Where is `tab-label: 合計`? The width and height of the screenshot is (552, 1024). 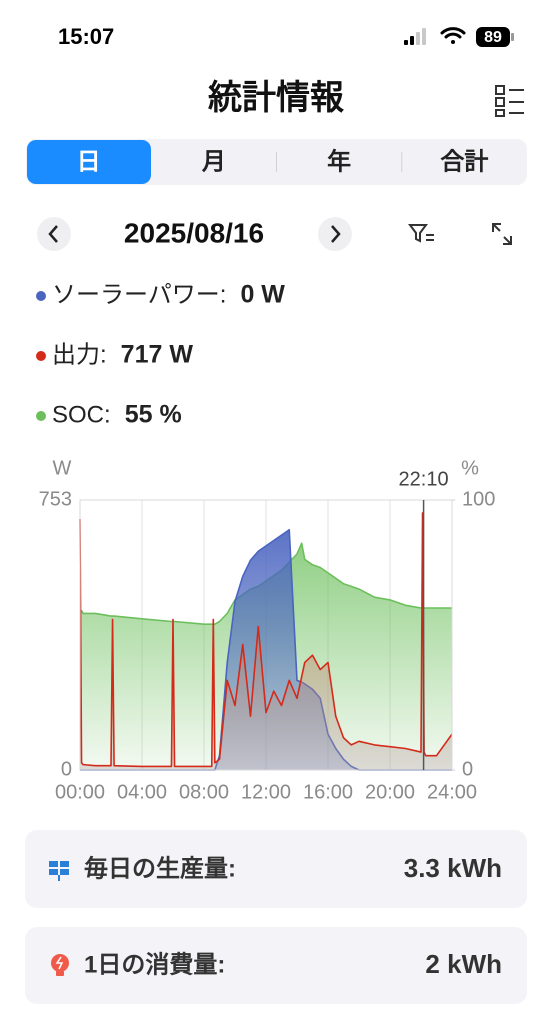 tab-label: 合計 is located at coordinates (464, 161).